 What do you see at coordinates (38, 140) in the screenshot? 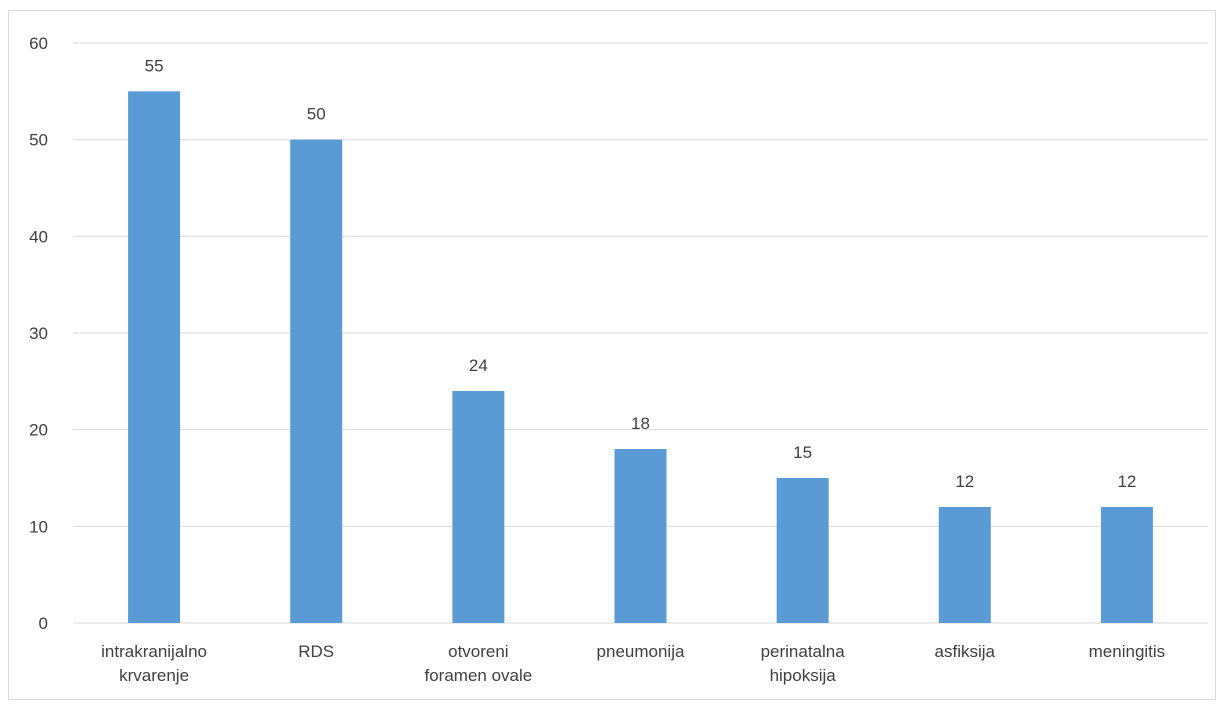
I see `y-tick-label: 50` at bounding box center [38, 140].